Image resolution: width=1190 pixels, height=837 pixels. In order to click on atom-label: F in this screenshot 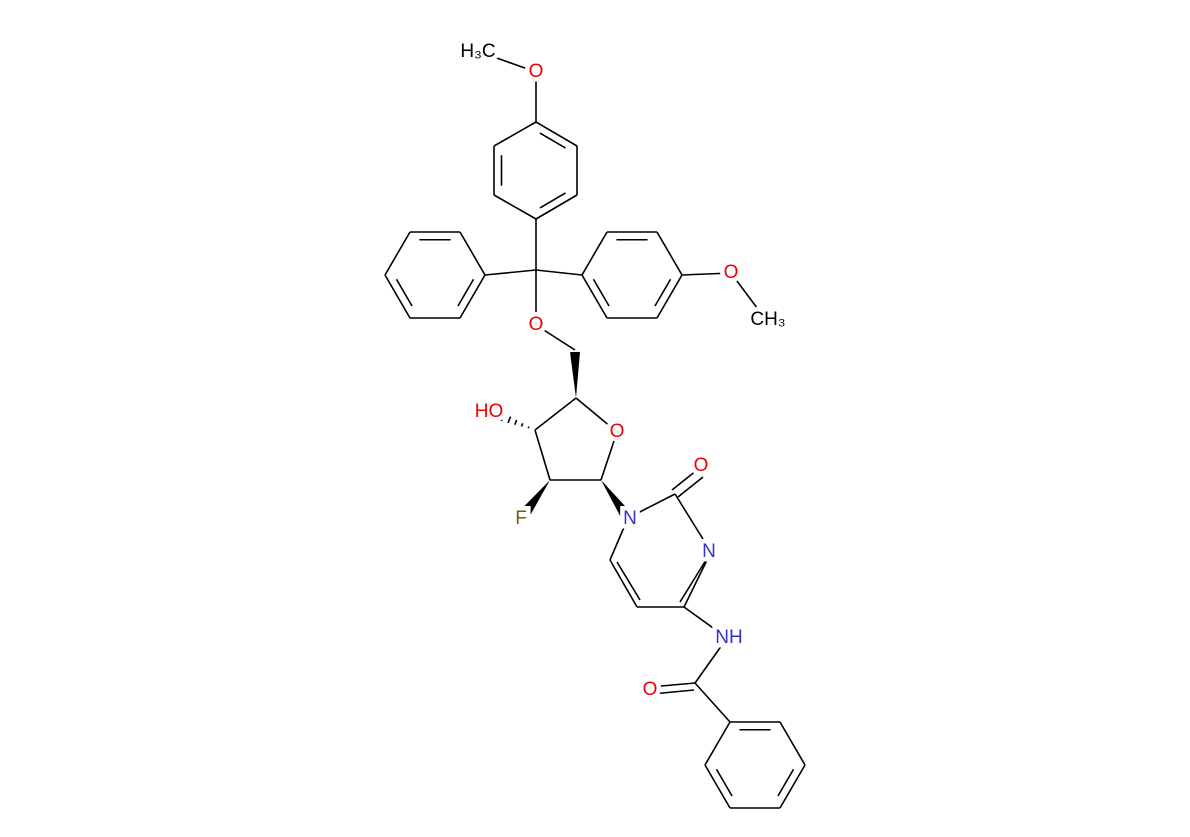, I will do `click(521, 518)`.